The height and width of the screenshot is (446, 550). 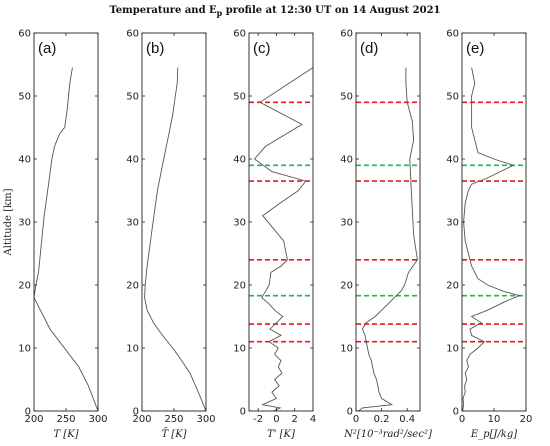 I want to click on panel-label: (b), so click(x=155, y=48).